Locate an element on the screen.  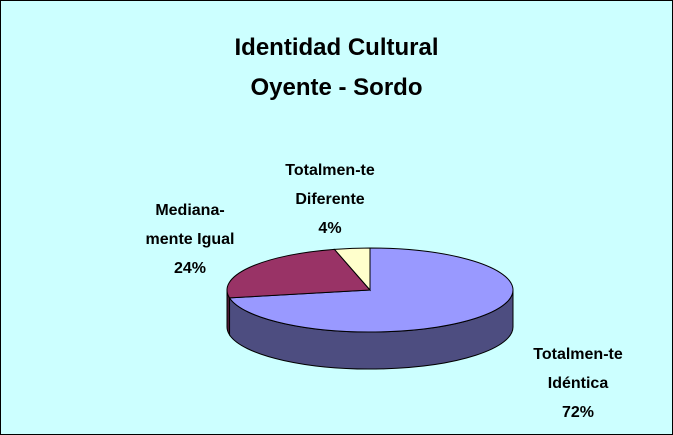
label-category: Mediana- mente Igual is located at coordinates (190, 225).